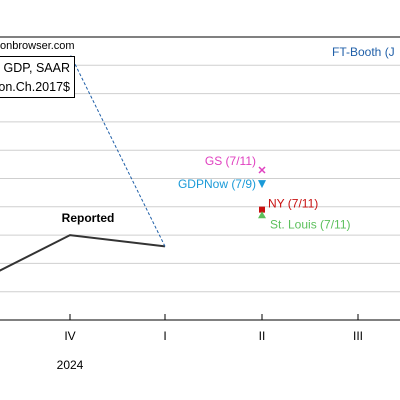 The image size is (400, 400). What do you see at coordinates (164, 336) in the screenshot?
I see `x-tick-label: I` at bounding box center [164, 336].